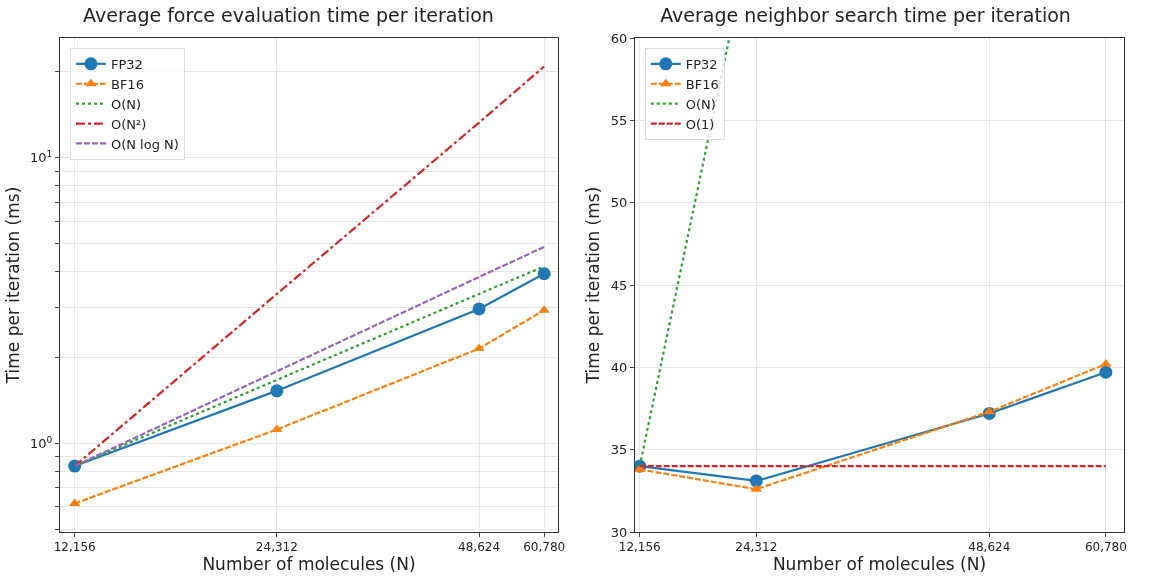 The image size is (1154, 582). I want to click on y-tick-label: 10$^{1}$, so click(41, 157).